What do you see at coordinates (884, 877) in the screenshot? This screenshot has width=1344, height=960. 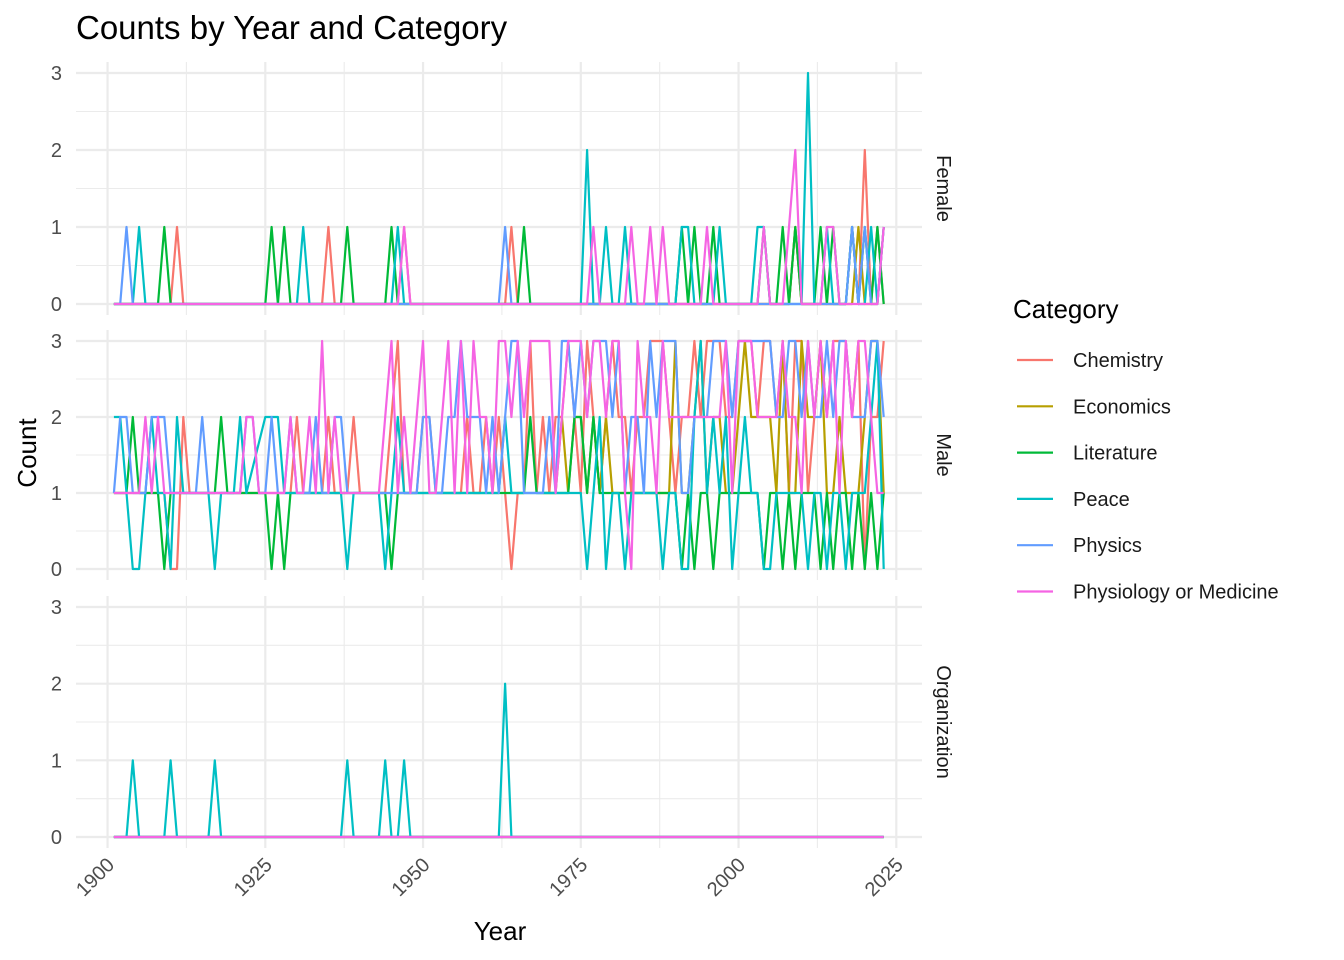 I see `x-tick-label: 2025` at bounding box center [884, 877].